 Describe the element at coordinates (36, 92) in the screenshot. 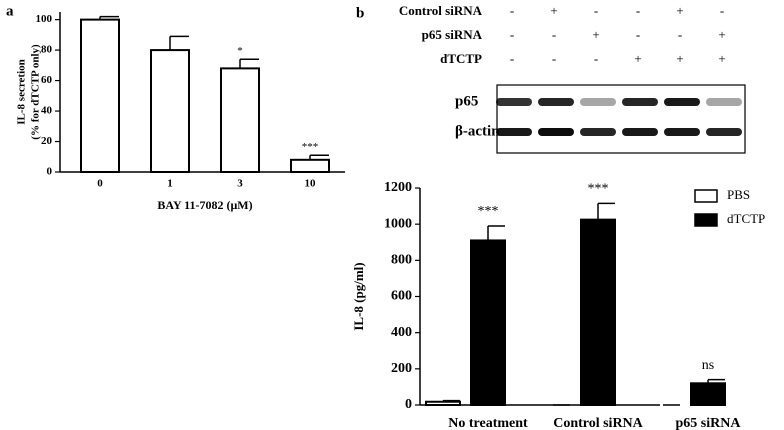

I see `y-axis-label: (% for dTCTP only)` at that location.